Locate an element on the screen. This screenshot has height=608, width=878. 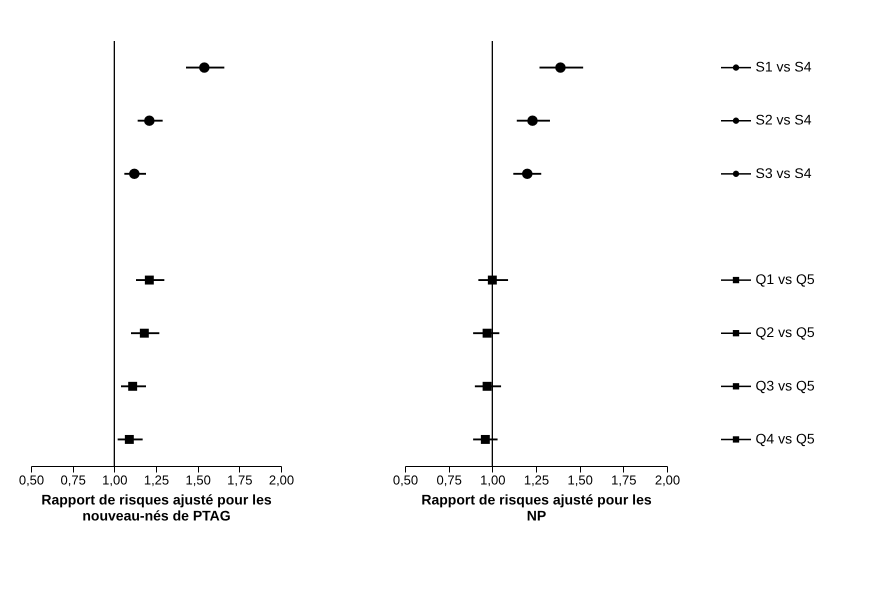
x-axis-title: Rapport de risques ajusté pour les NP is located at coordinates (536, 508).